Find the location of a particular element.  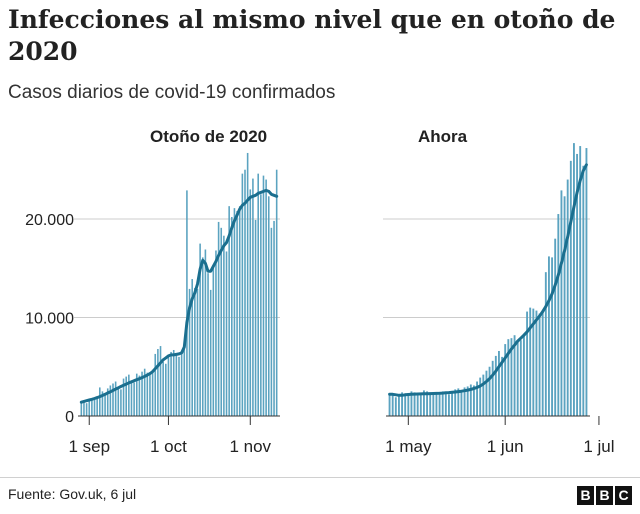

panel-title: Ahora is located at coordinates (443, 136).